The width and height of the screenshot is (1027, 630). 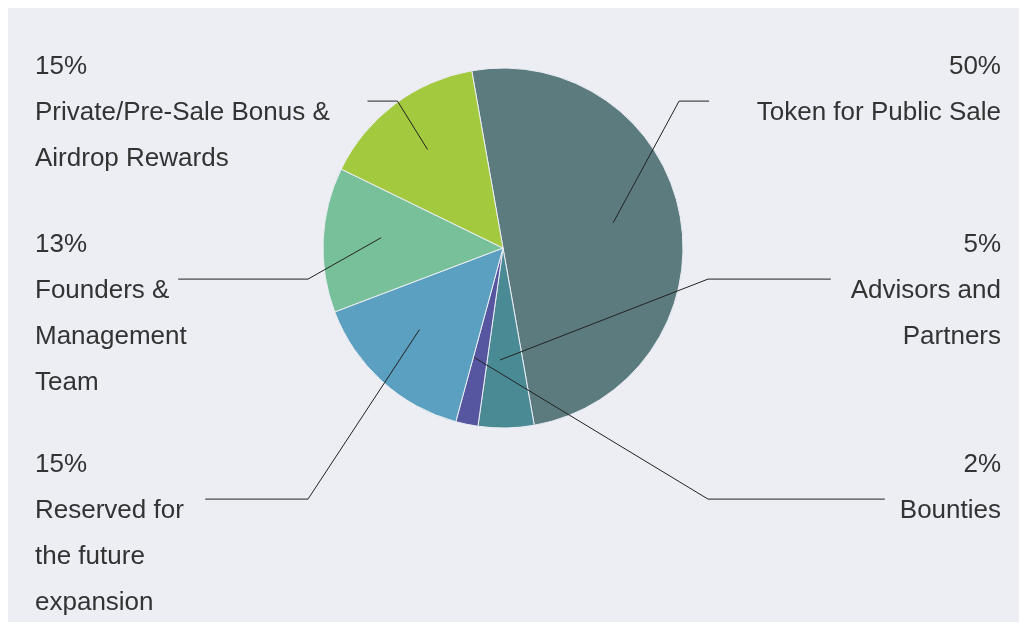 I want to click on data-label: 2%, so click(x=982, y=463).